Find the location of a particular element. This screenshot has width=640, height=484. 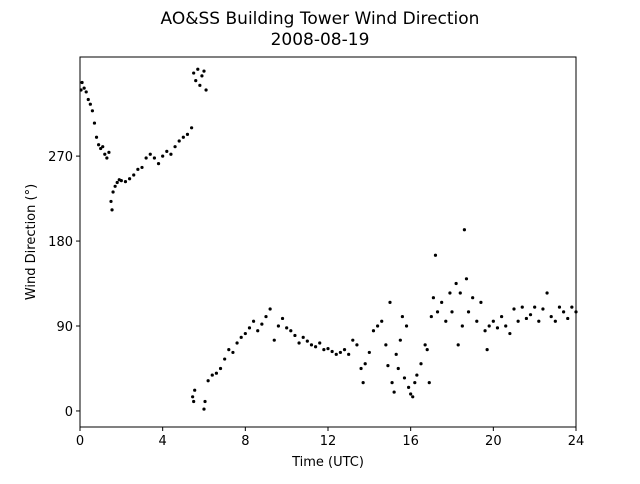

y-tick-label: 0 is located at coordinates (69, 412).